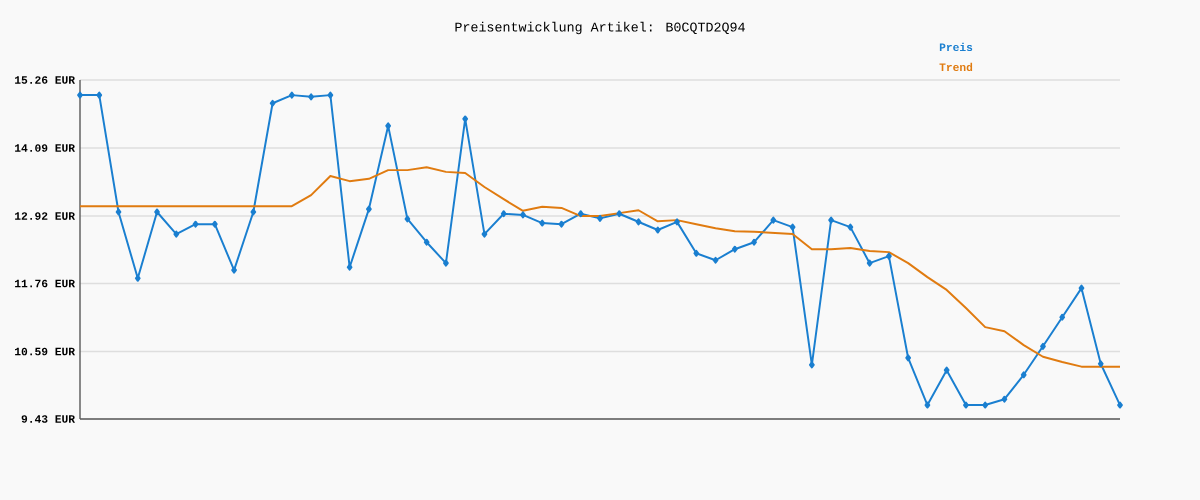 This screenshot has height=500, width=1200. What do you see at coordinates (45, 351) in the screenshot?
I see `y-tick-label: 10.59 EUR` at bounding box center [45, 351].